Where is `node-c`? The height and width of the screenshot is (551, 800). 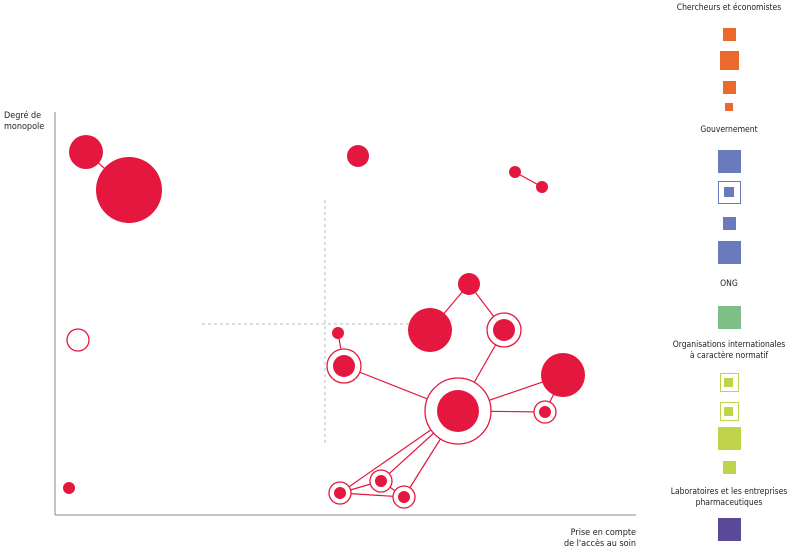
node-c is located at coordinates (358, 156).